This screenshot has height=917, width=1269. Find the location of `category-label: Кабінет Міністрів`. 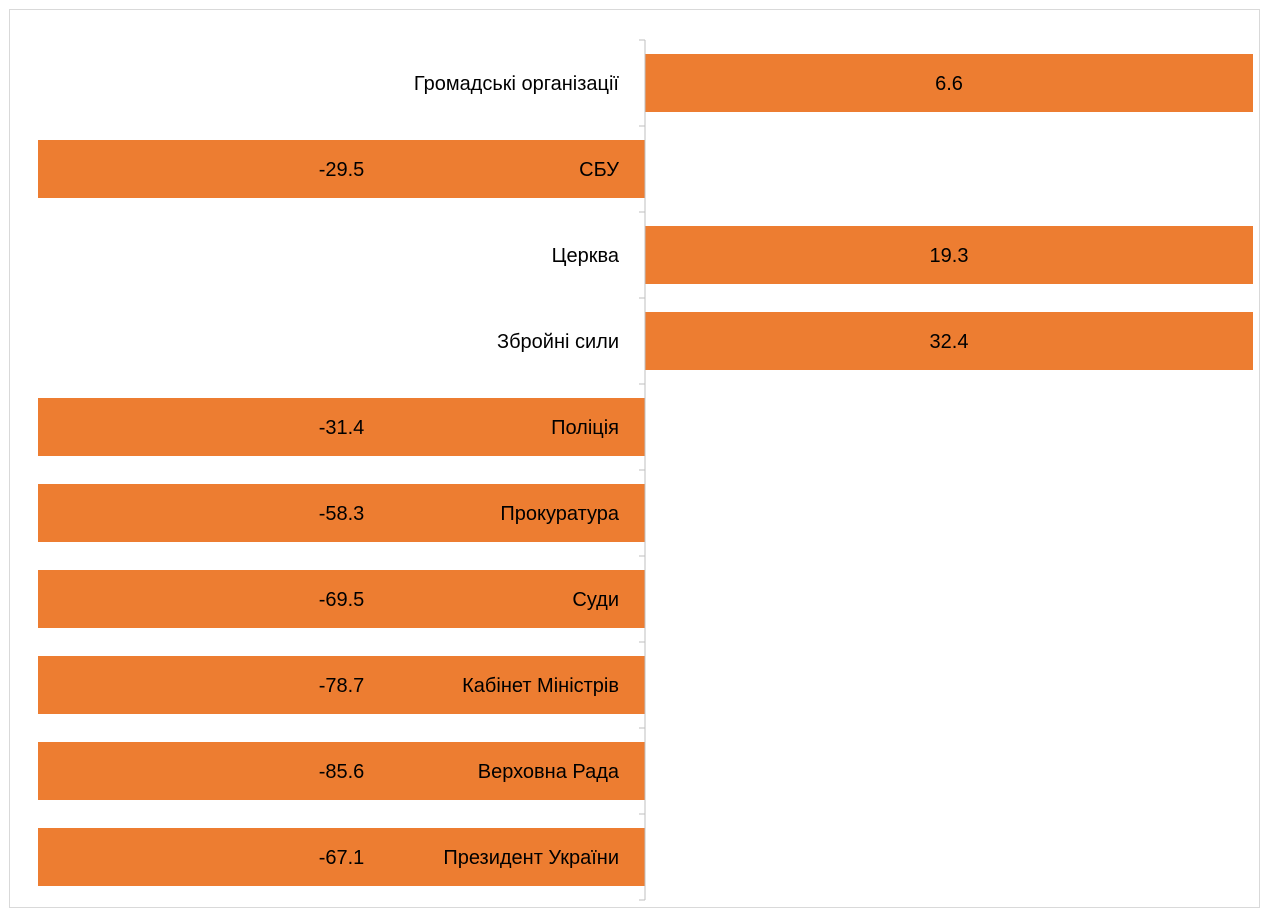

category-label: Кабінет Міністрів is located at coordinates (540, 686).